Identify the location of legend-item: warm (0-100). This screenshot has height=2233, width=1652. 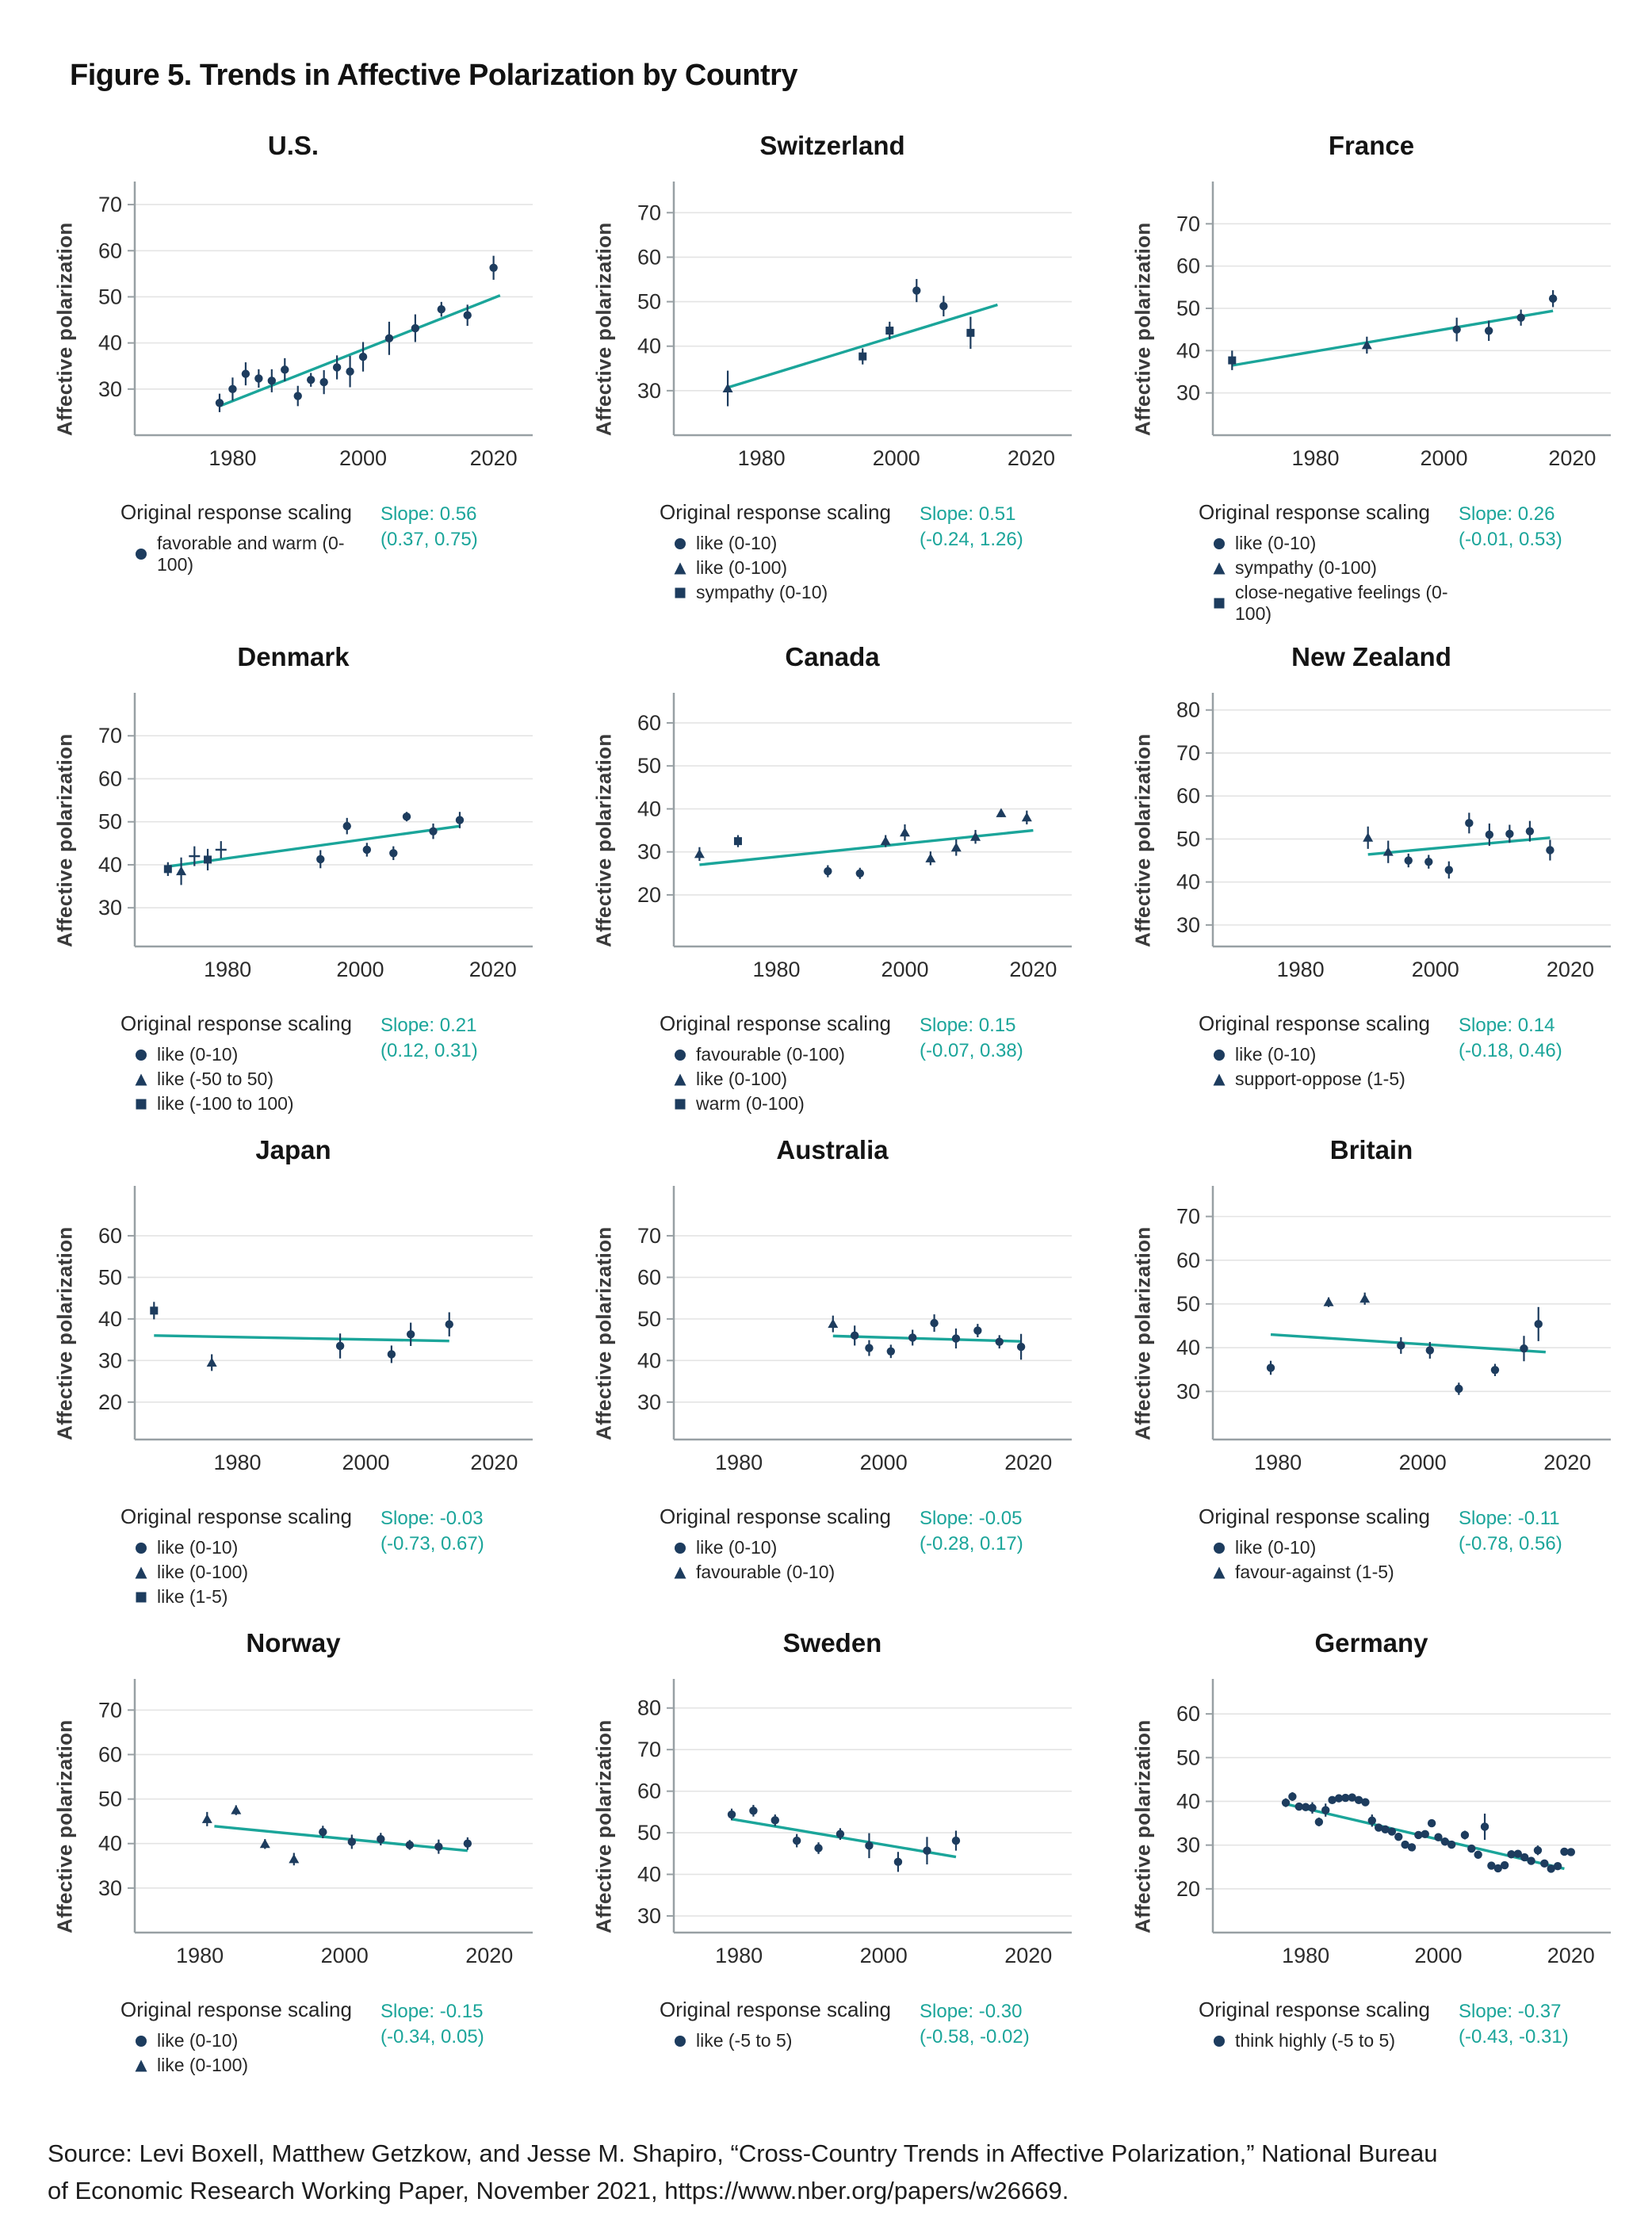
(796, 1104).